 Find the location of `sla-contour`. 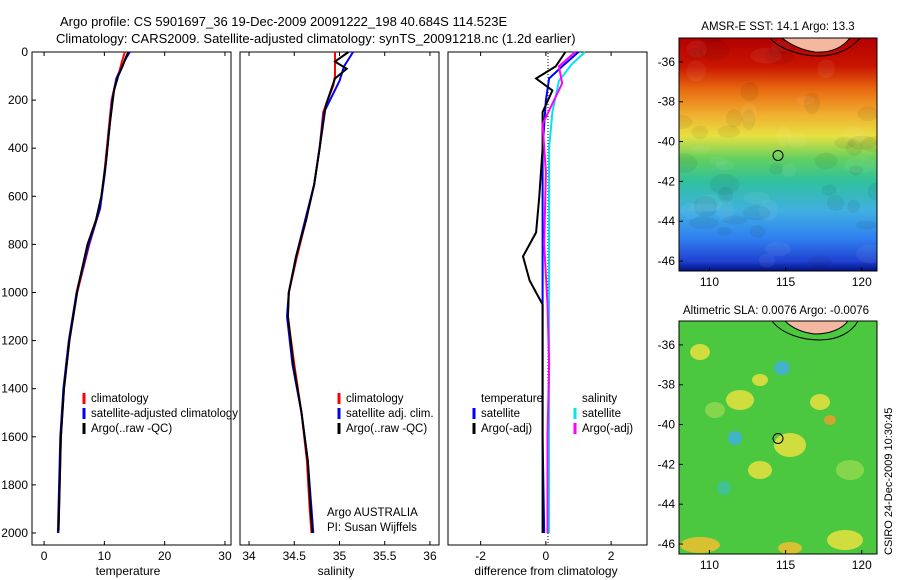

sla-contour is located at coordinates (815, 331).